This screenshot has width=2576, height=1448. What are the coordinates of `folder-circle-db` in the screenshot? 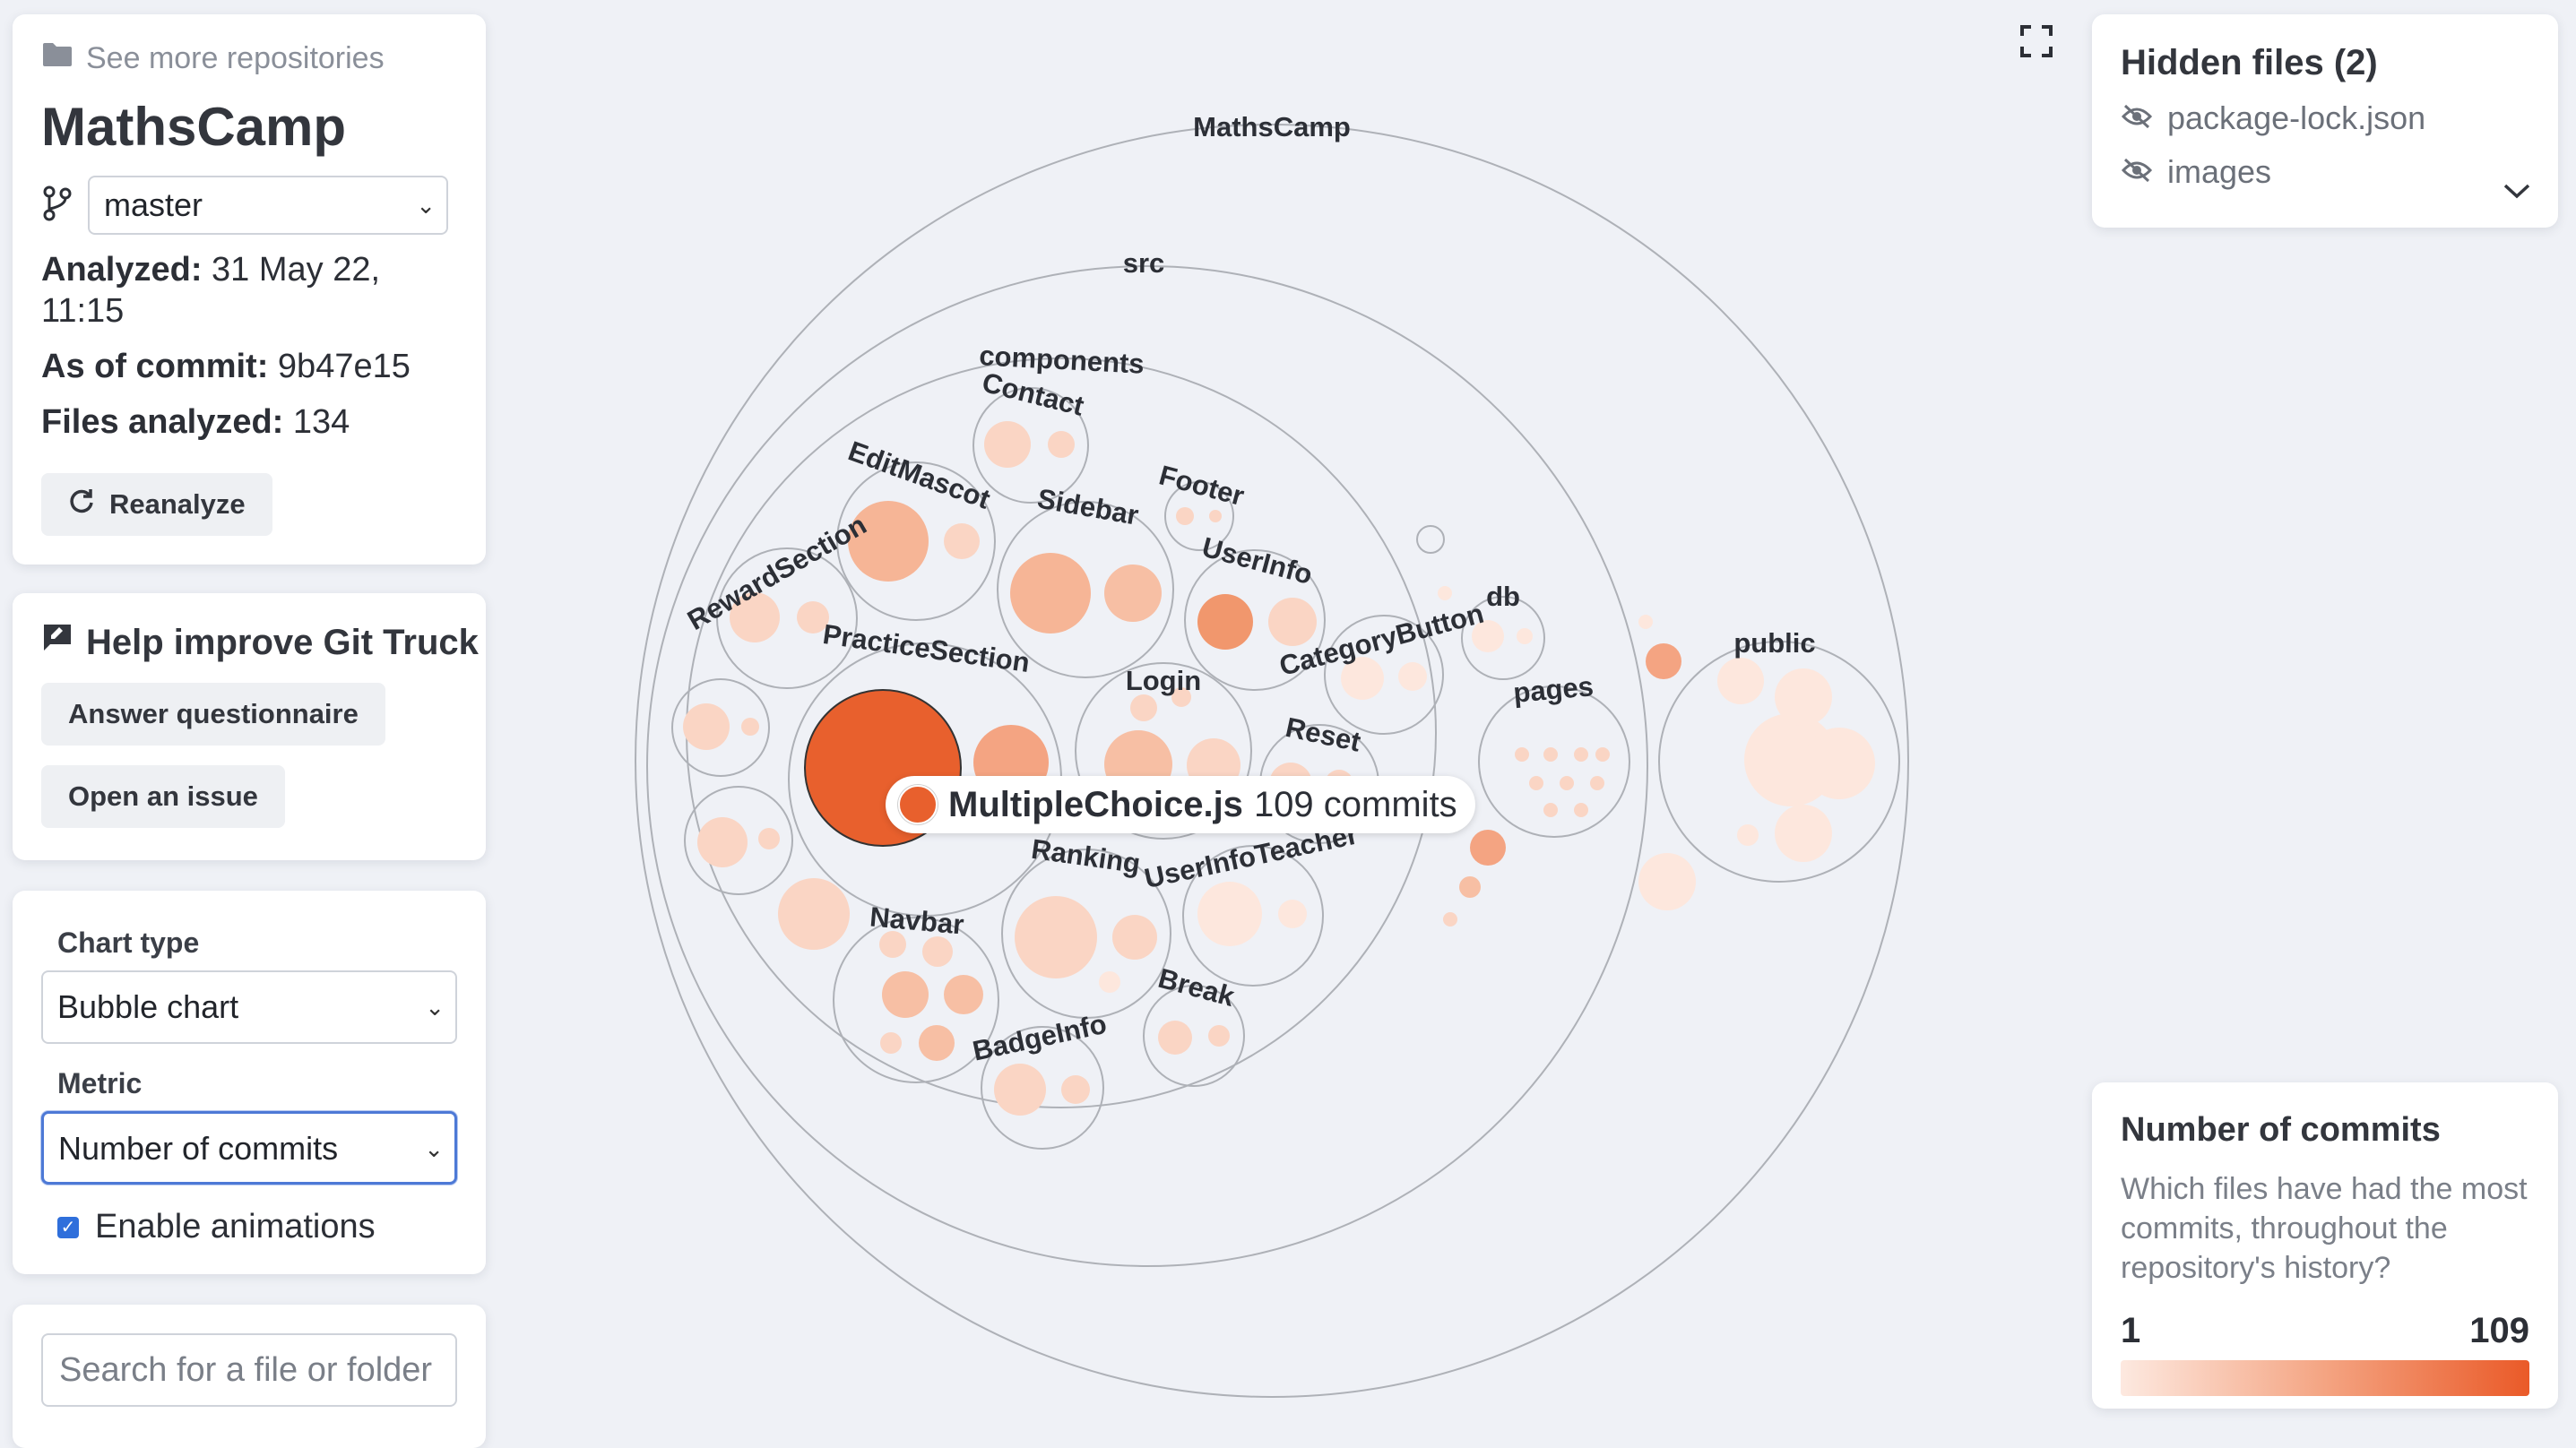 It's located at (1503, 638).